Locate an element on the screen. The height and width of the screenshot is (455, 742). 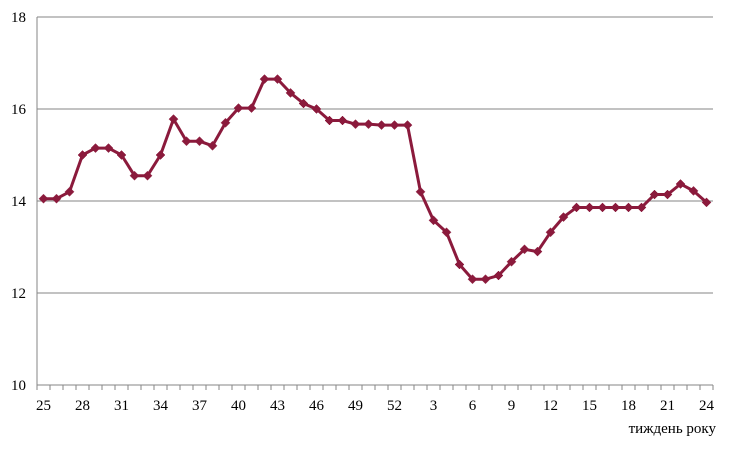
x-tick-label: 12 is located at coordinates (550, 406).